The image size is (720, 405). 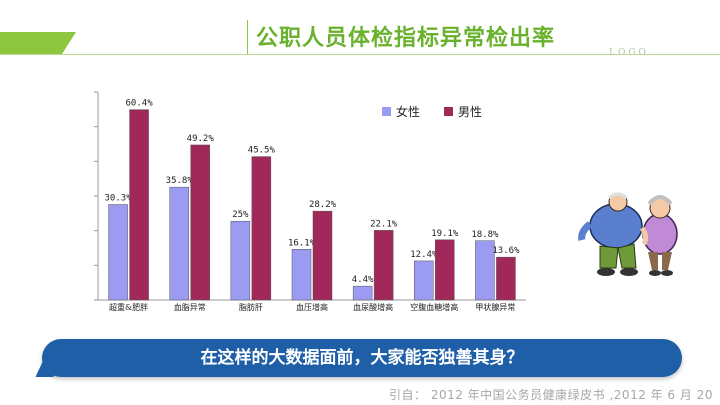 What do you see at coordinates (470, 112) in the screenshot?
I see `legend-label: 男性` at bounding box center [470, 112].